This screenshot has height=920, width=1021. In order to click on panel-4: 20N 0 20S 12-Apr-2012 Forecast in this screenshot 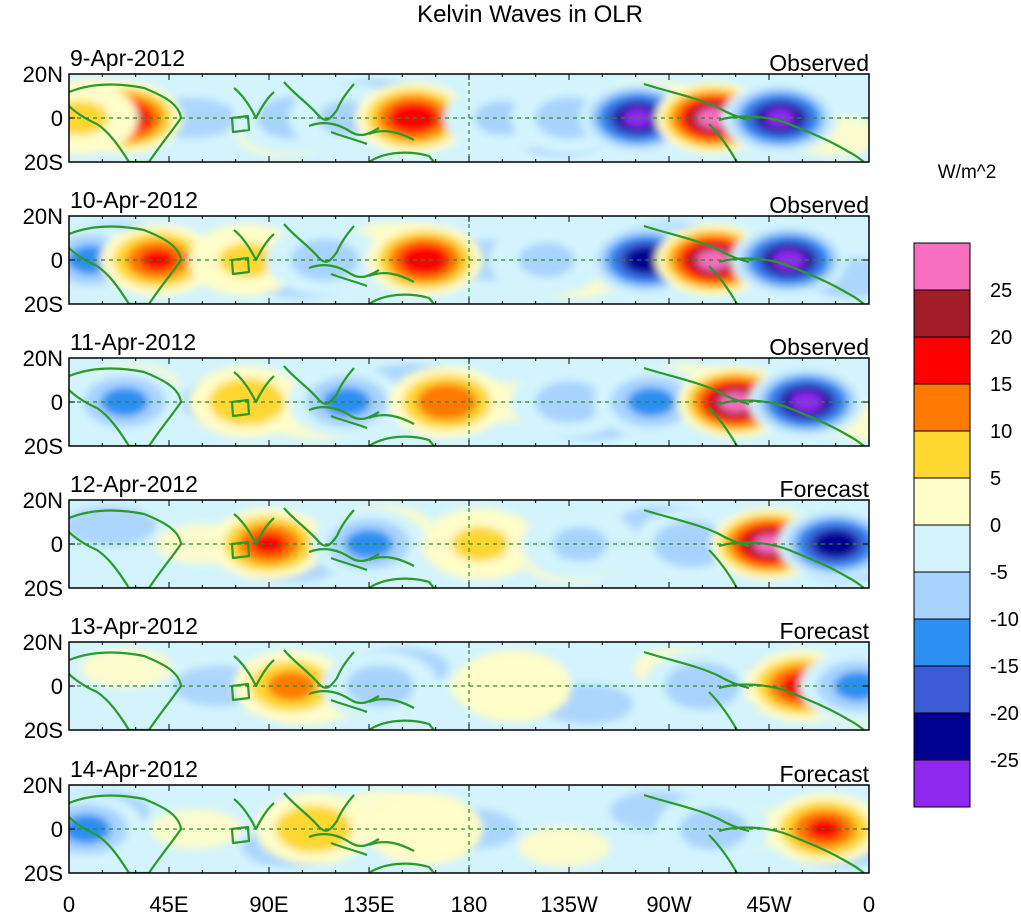, I will do `click(446, 536)`.